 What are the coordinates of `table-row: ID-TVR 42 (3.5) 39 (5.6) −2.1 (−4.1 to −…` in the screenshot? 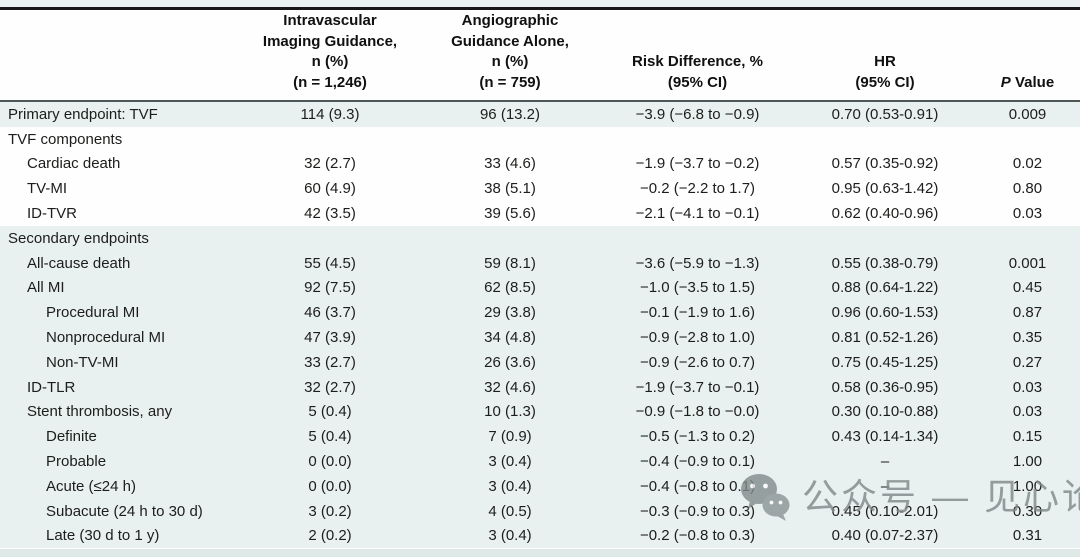 It's located at (540, 213).